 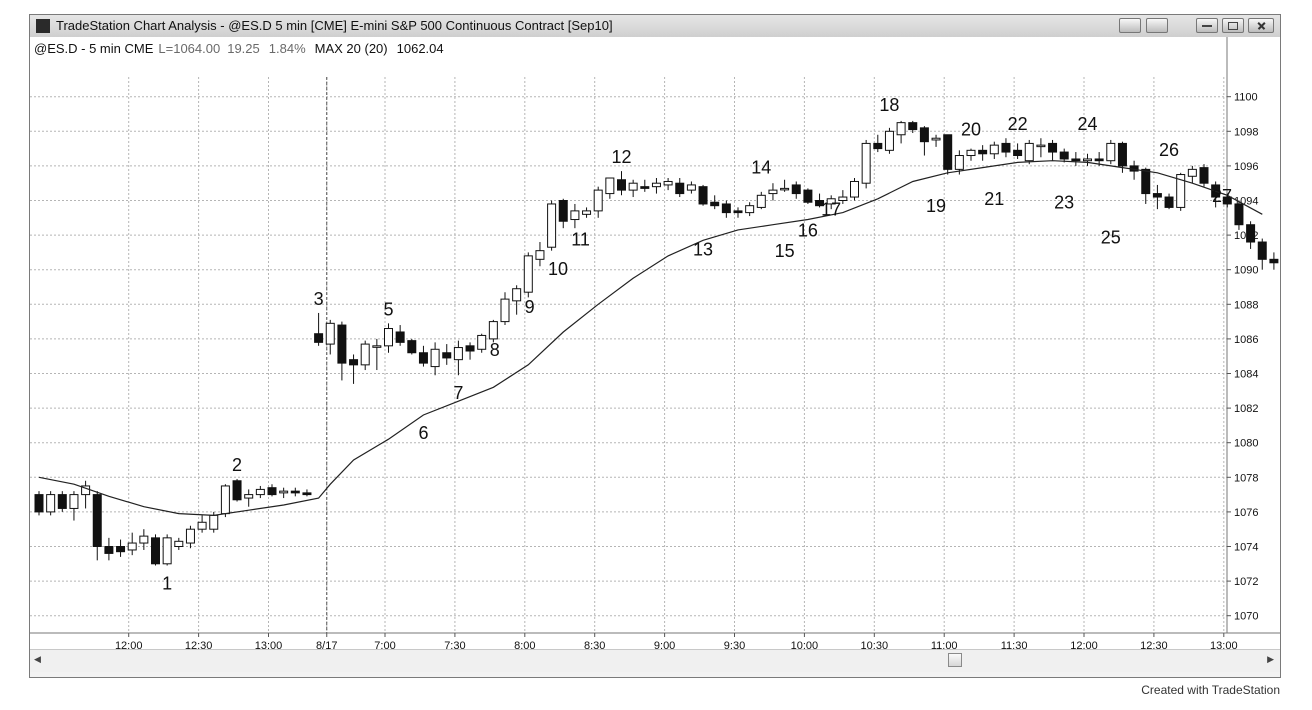 I want to click on annotation-label: 11, so click(x=580, y=239).